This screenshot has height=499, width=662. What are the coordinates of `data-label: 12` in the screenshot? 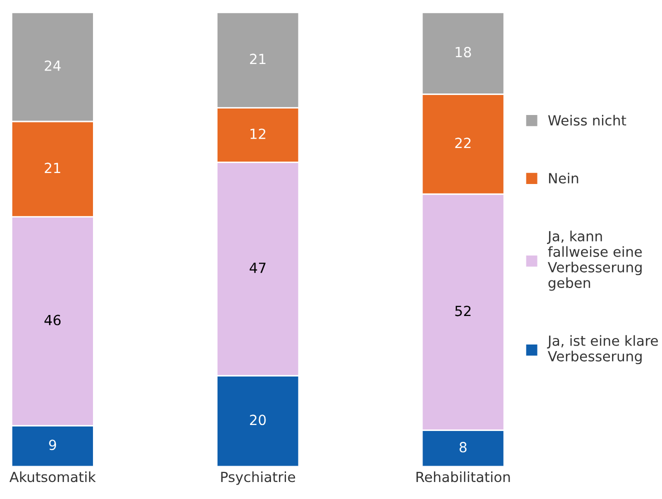 It's located at (258, 133).